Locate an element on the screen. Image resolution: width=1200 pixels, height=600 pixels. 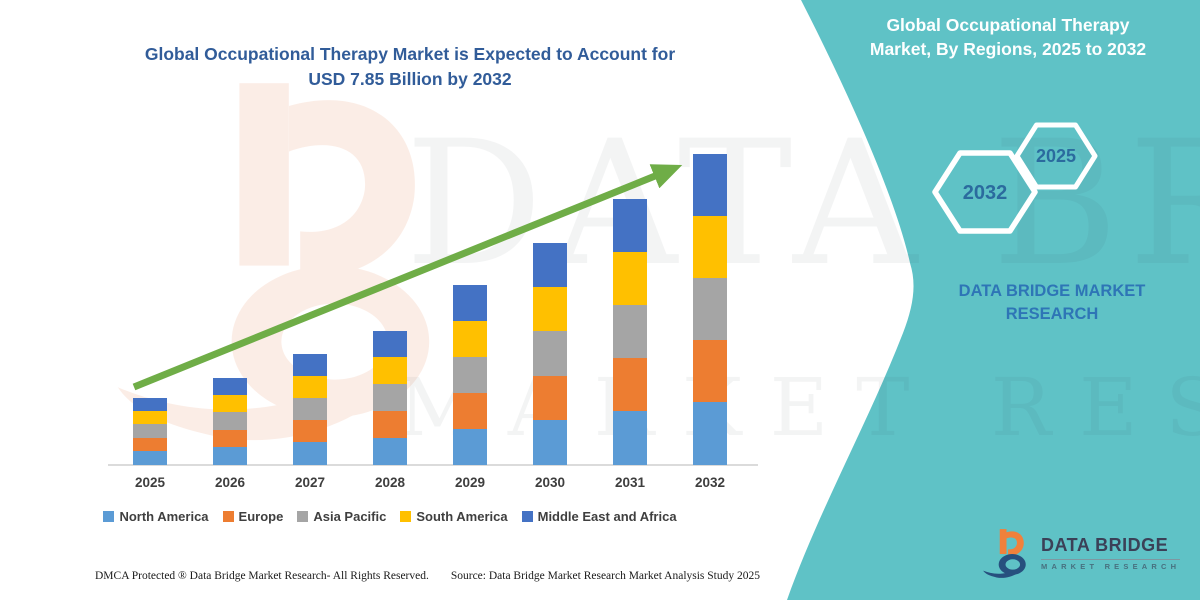
legend-item: North America is located at coordinates (156, 516).